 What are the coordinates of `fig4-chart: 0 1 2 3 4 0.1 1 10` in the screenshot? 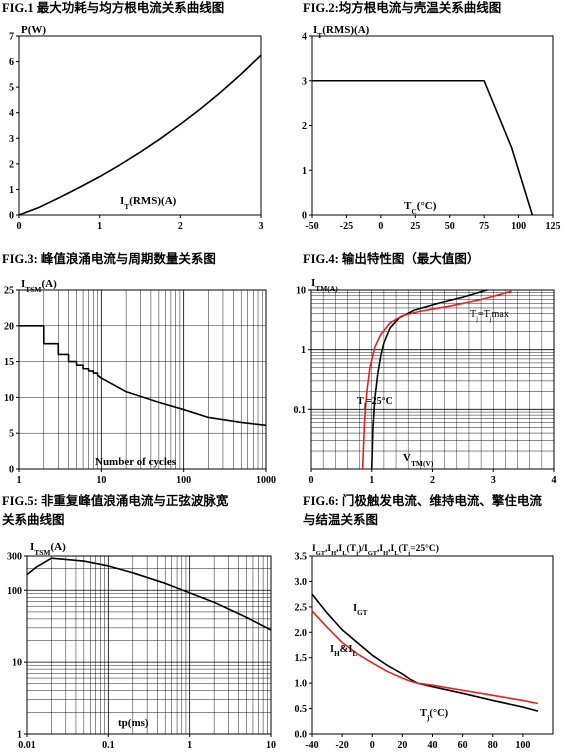 It's located at (425, 386).